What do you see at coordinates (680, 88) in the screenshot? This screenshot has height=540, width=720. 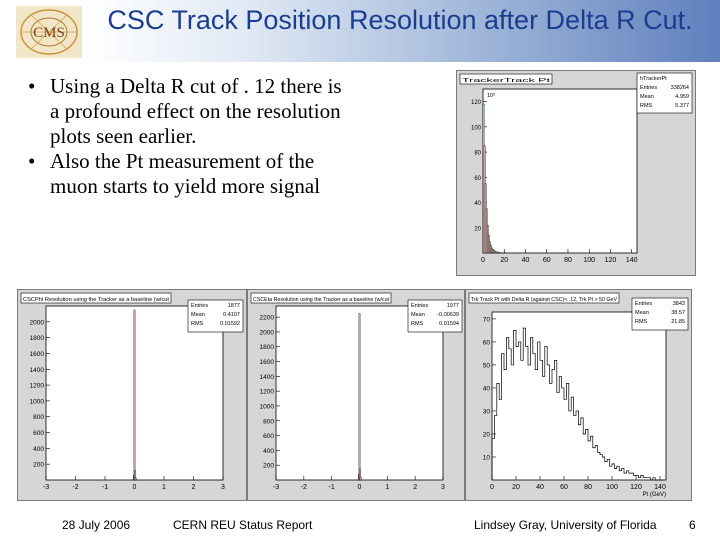 I see `stats-value: 338264` at bounding box center [680, 88].